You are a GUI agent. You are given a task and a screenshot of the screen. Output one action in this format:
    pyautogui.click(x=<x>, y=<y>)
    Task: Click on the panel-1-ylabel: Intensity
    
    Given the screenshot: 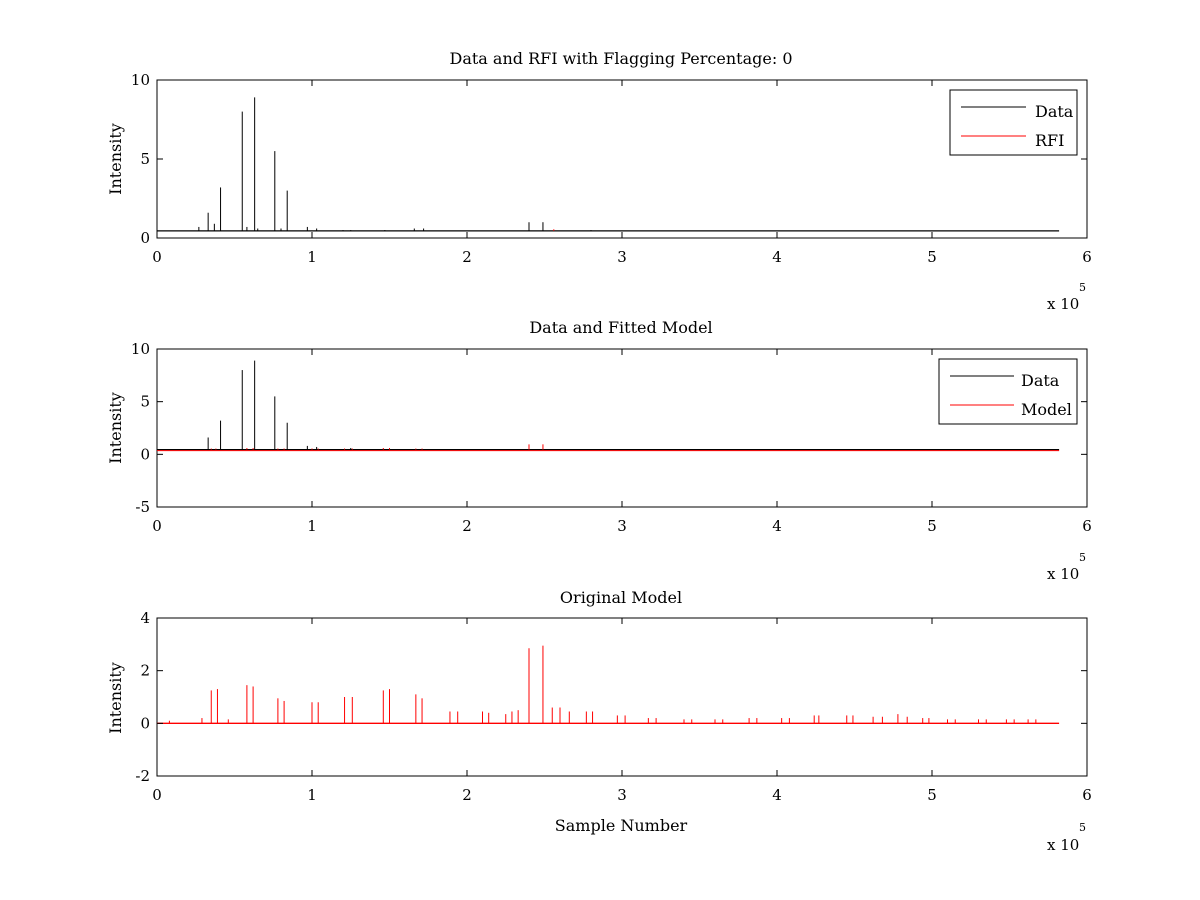 What is the action you would take?
    pyautogui.click(x=115, y=159)
    